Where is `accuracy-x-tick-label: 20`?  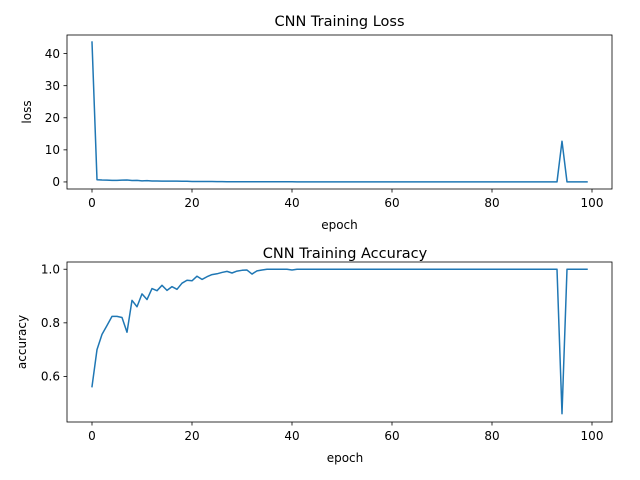 accuracy-x-tick-label: 20 is located at coordinates (191, 436).